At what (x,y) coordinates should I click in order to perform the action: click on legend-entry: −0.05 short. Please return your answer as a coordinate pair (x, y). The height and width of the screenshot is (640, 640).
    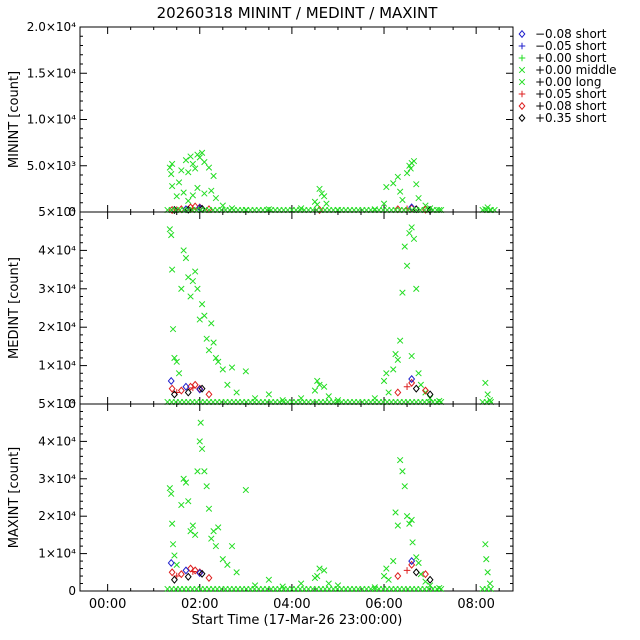
    Looking at the image, I should click on (562, 46).